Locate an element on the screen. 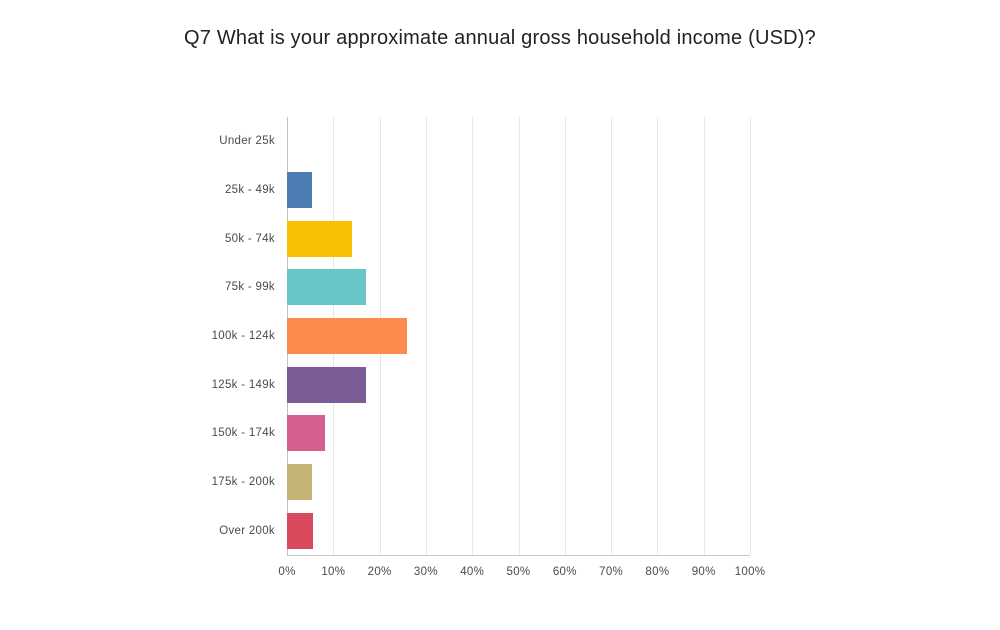 This screenshot has height=630, width=1000. category-label-150k-174k: 150k - 174k is located at coordinates (243, 433).